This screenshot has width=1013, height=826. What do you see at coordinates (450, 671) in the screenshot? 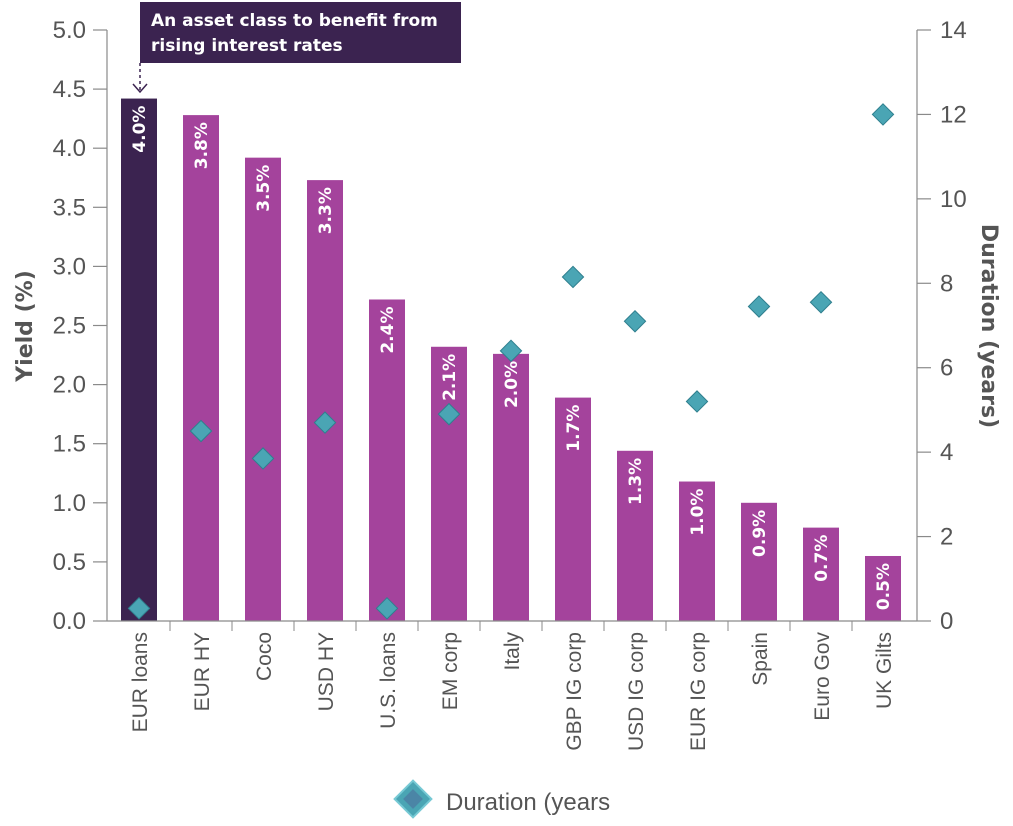
I see `category-label: EM corp` at bounding box center [450, 671].